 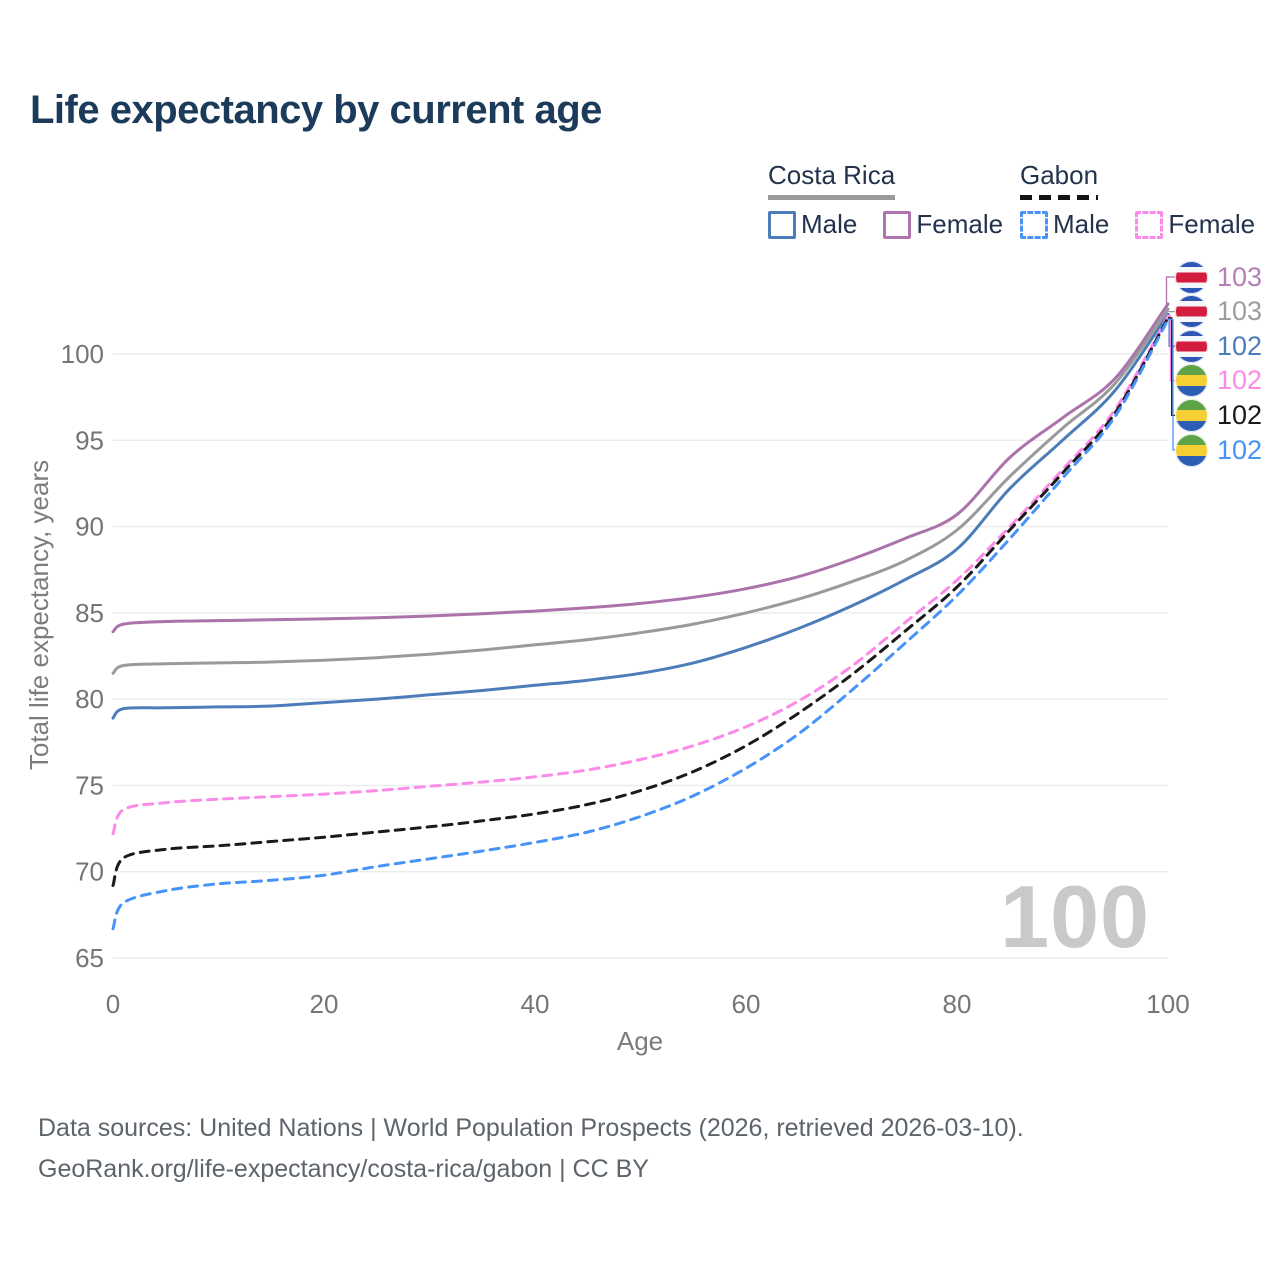 What do you see at coordinates (1059, 180) in the screenshot?
I see `legend-country-gabon: Gabon` at bounding box center [1059, 180].